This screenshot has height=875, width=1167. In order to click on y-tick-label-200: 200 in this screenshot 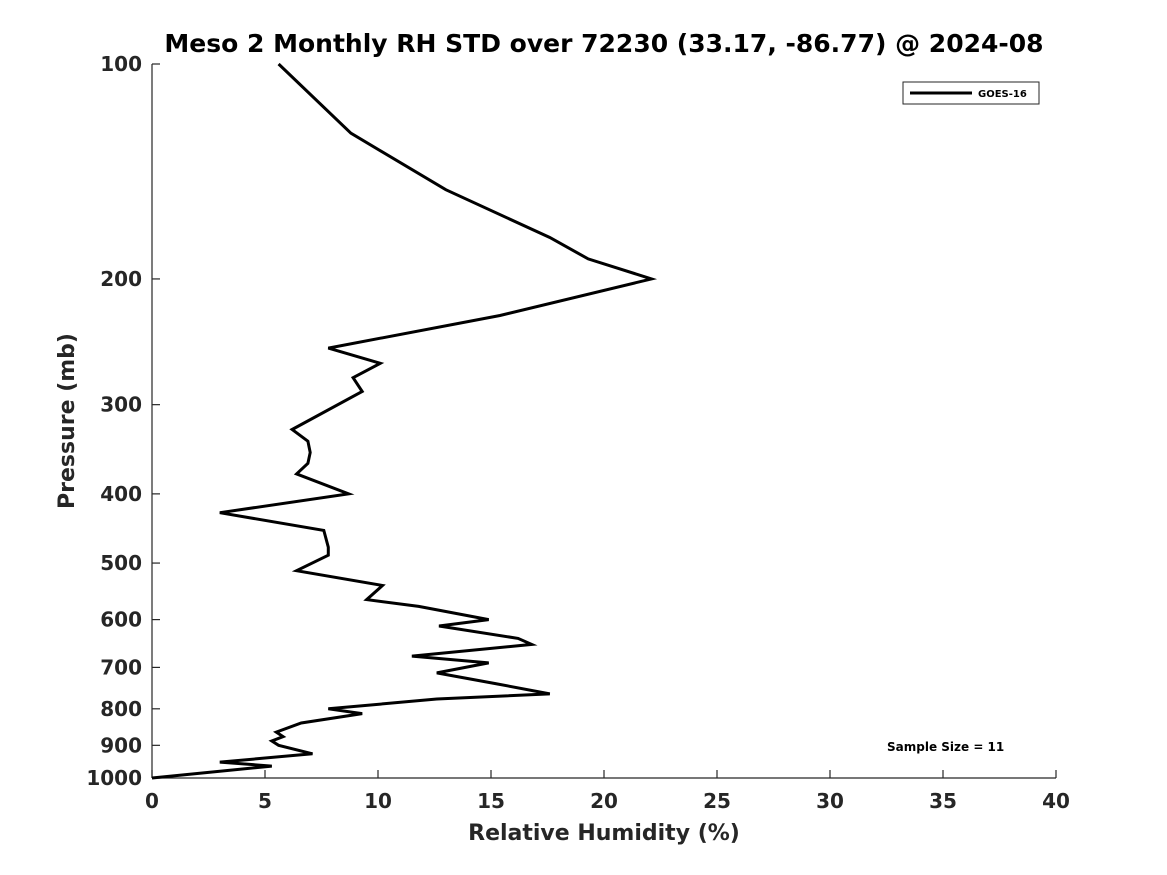, I will do `click(121, 279)`.